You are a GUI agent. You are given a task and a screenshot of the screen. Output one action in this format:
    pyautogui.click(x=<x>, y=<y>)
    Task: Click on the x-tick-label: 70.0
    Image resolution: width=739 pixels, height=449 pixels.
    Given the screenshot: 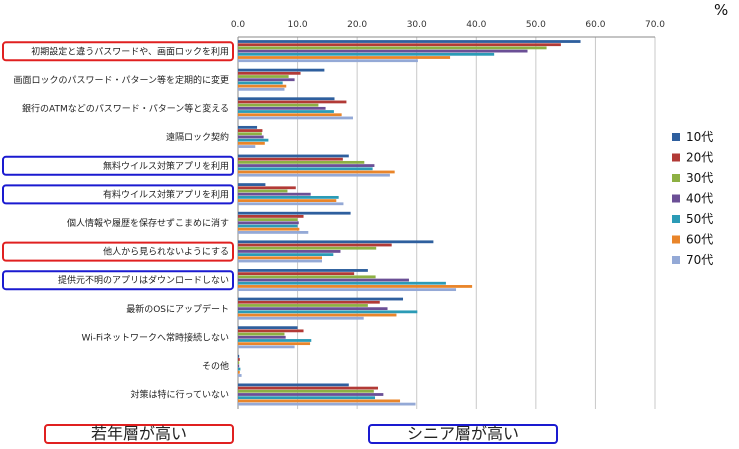 What is the action you would take?
    pyautogui.click(x=655, y=25)
    